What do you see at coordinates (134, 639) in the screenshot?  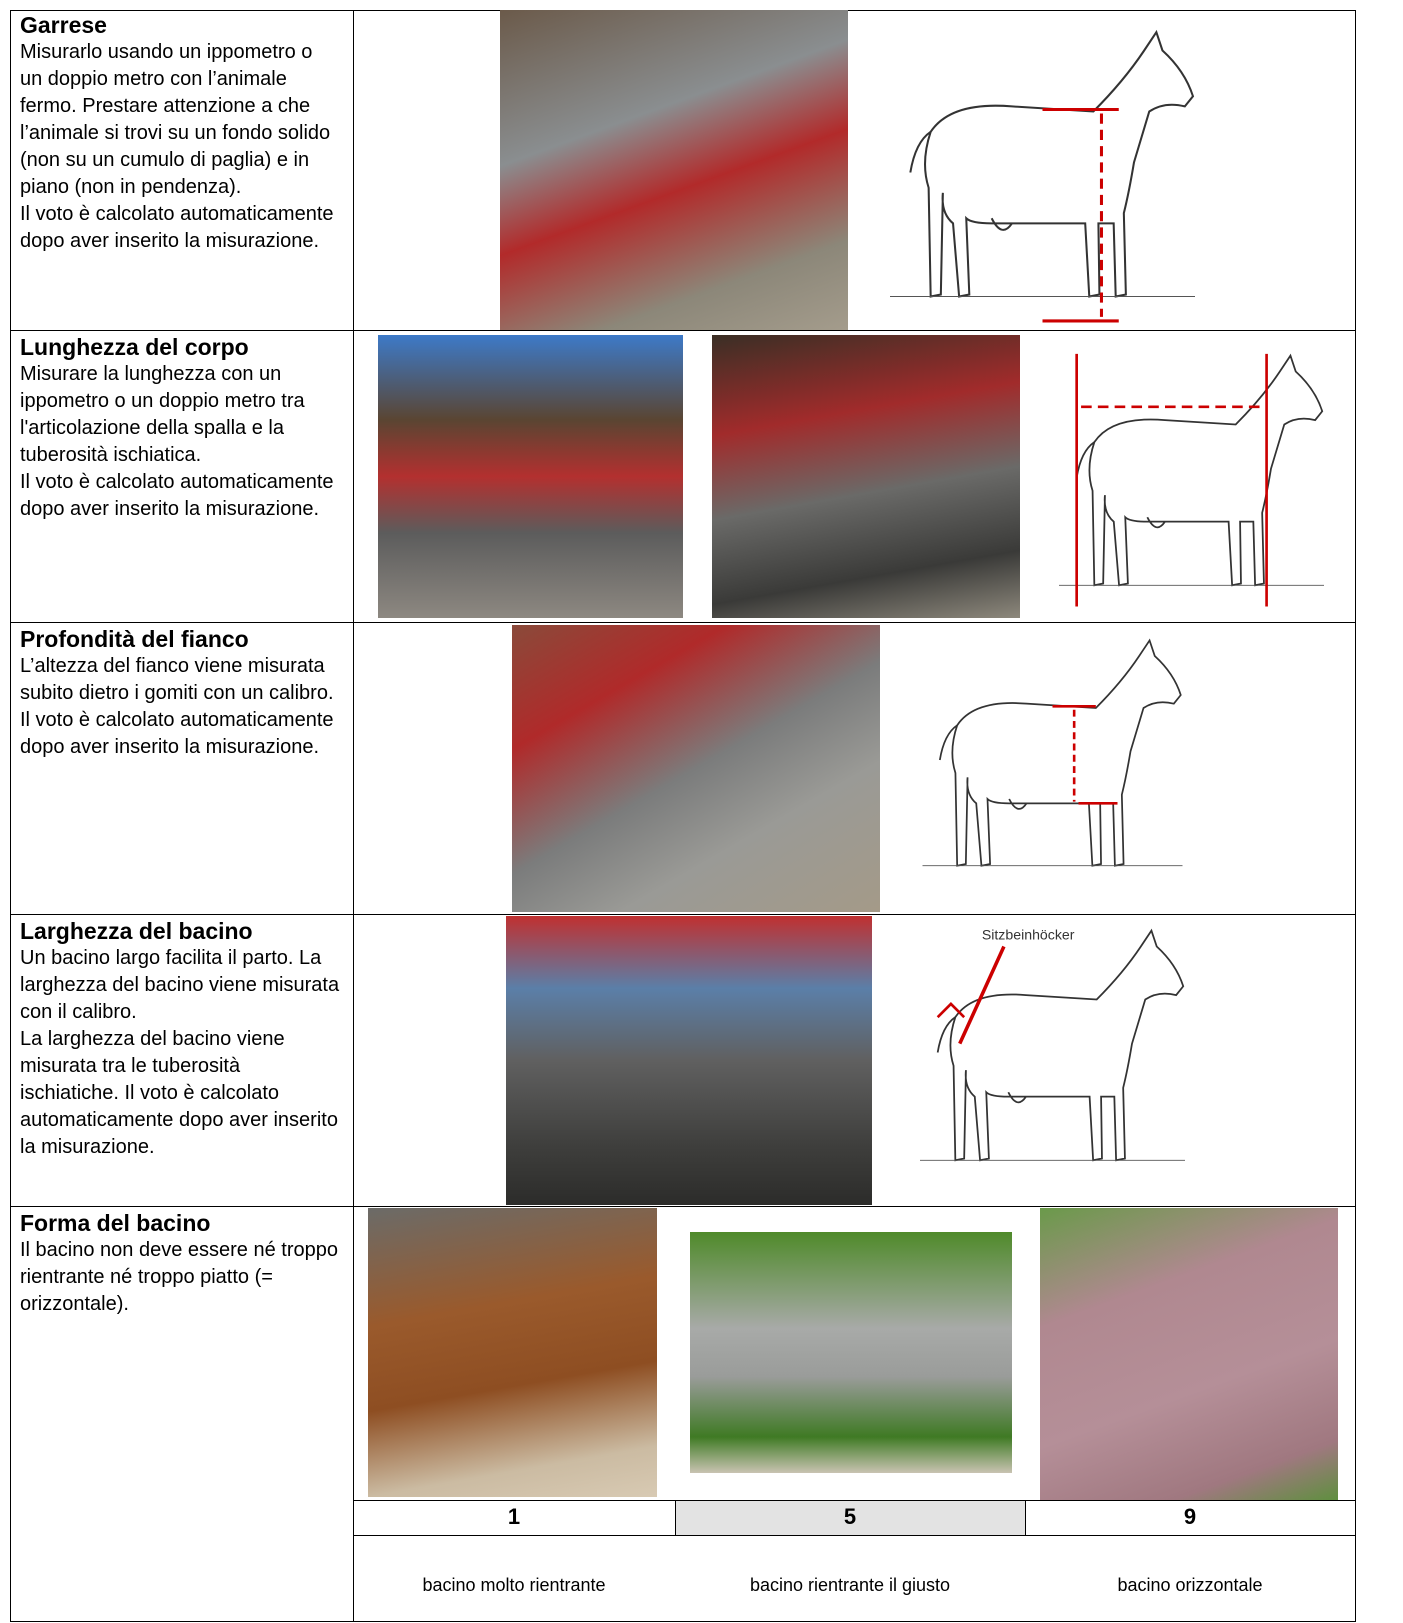 I see `row-title: Profondità del fianco` at bounding box center [134, 639].